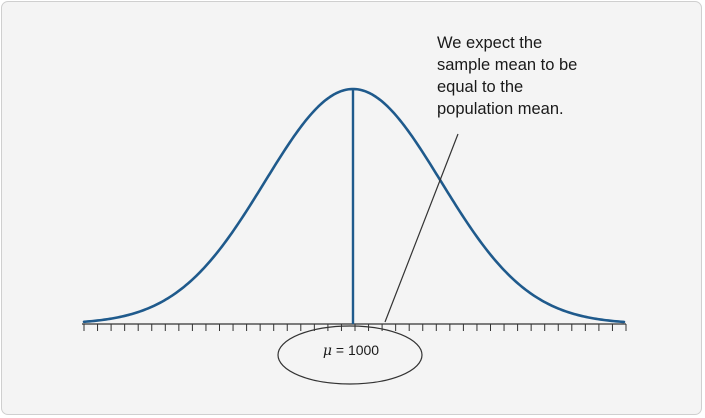 The width and height of the screenshot is (705, 418). Describe the element at coordinates (363, 350) in the screenshot. I see `mean-value: 1000` at that location.